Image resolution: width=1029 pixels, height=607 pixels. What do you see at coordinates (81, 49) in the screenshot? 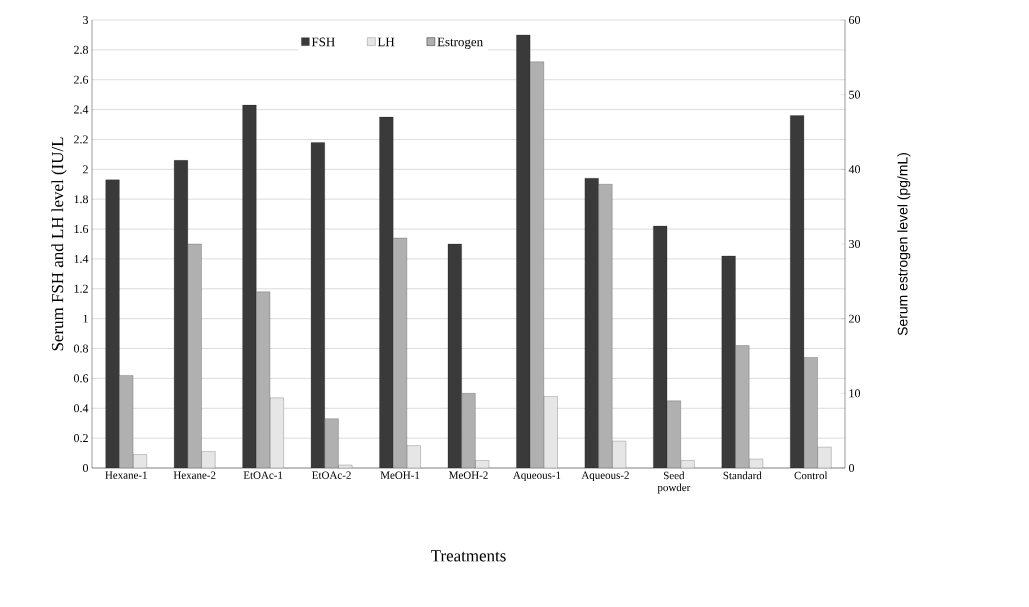
I see `y-tick-label: 2.8` at bounding box center [81, 49].